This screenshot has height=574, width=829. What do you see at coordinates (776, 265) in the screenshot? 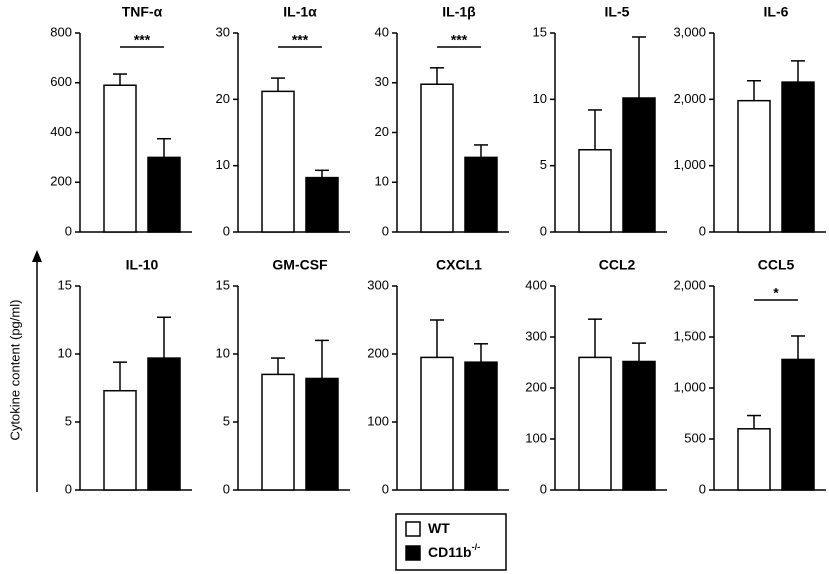
I see `chart-title: CCL5` at bounding box center [776, 265].